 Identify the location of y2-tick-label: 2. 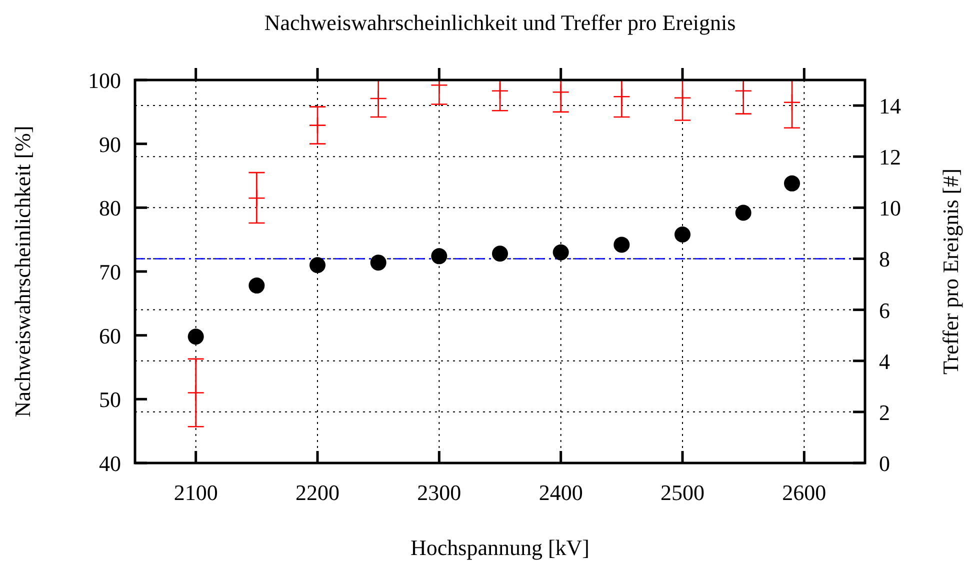
(884, 412).